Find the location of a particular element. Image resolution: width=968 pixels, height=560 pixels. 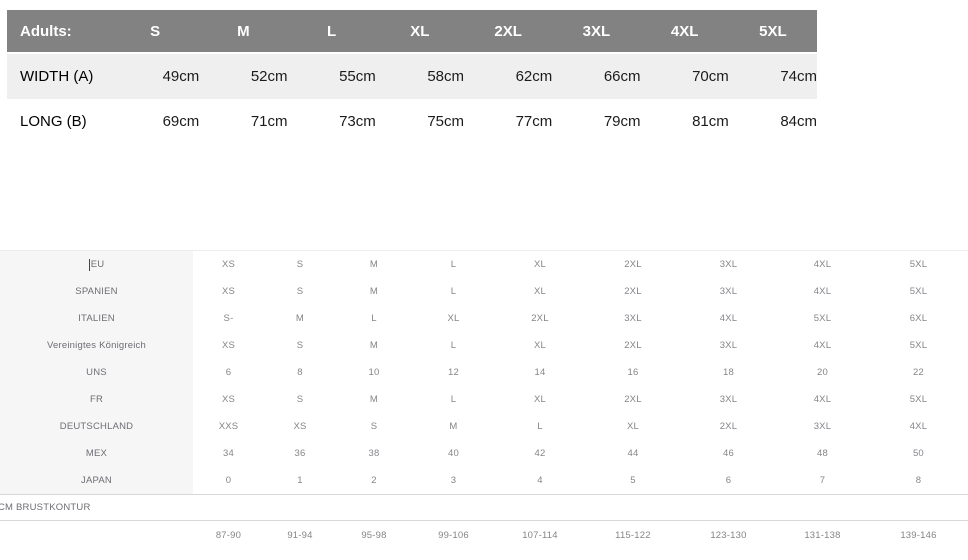

size-cell: 12 is located at coordinates (453, 372).